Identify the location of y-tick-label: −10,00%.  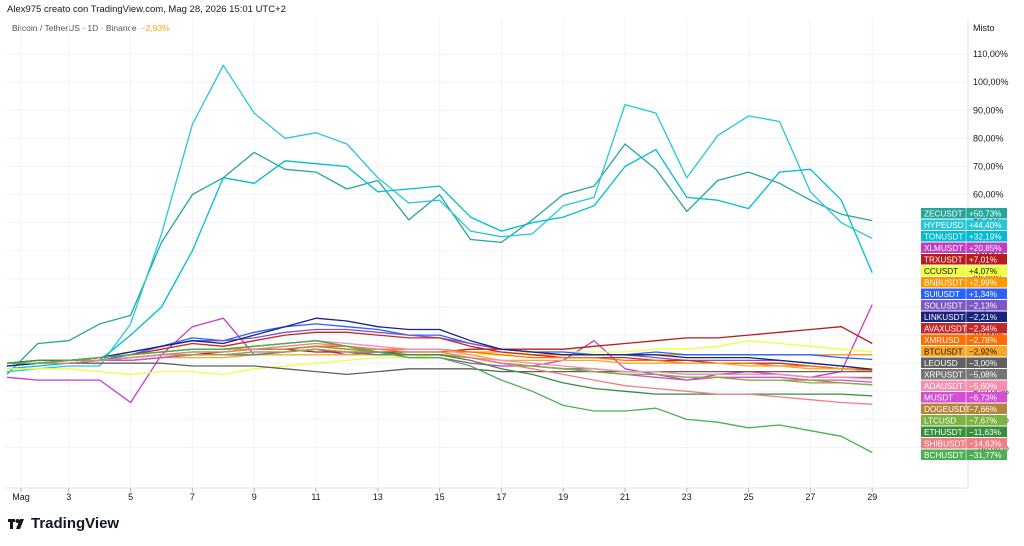
(991, 391).